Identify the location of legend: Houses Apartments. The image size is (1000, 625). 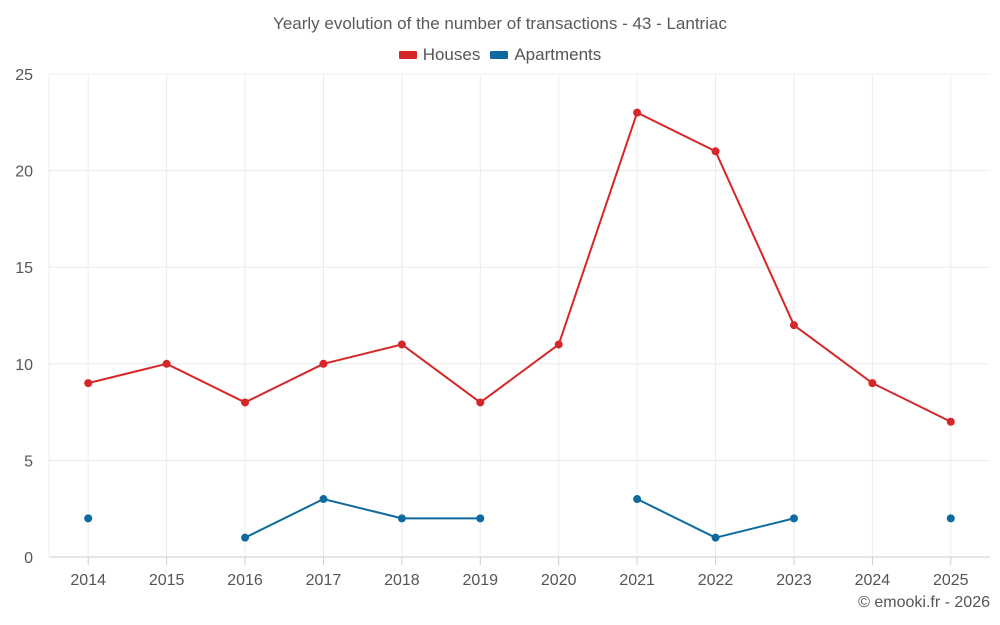
(500, 55).